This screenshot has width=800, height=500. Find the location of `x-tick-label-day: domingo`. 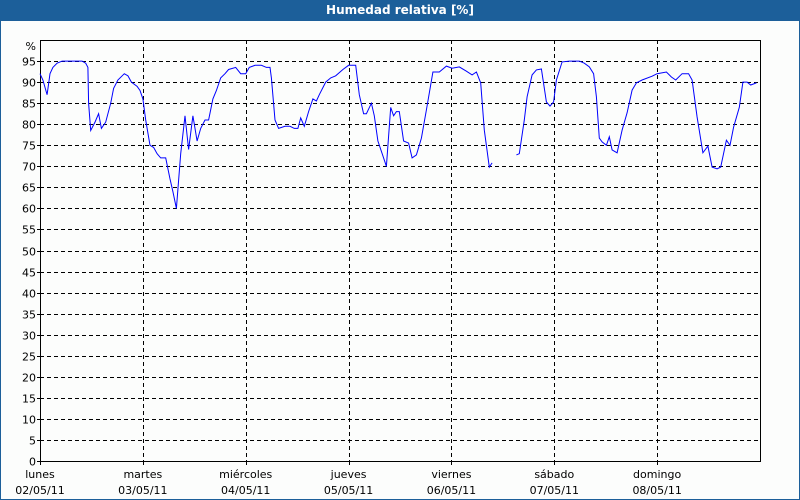

x-tick-label-day: domingo is located at coordinates (657, 474).